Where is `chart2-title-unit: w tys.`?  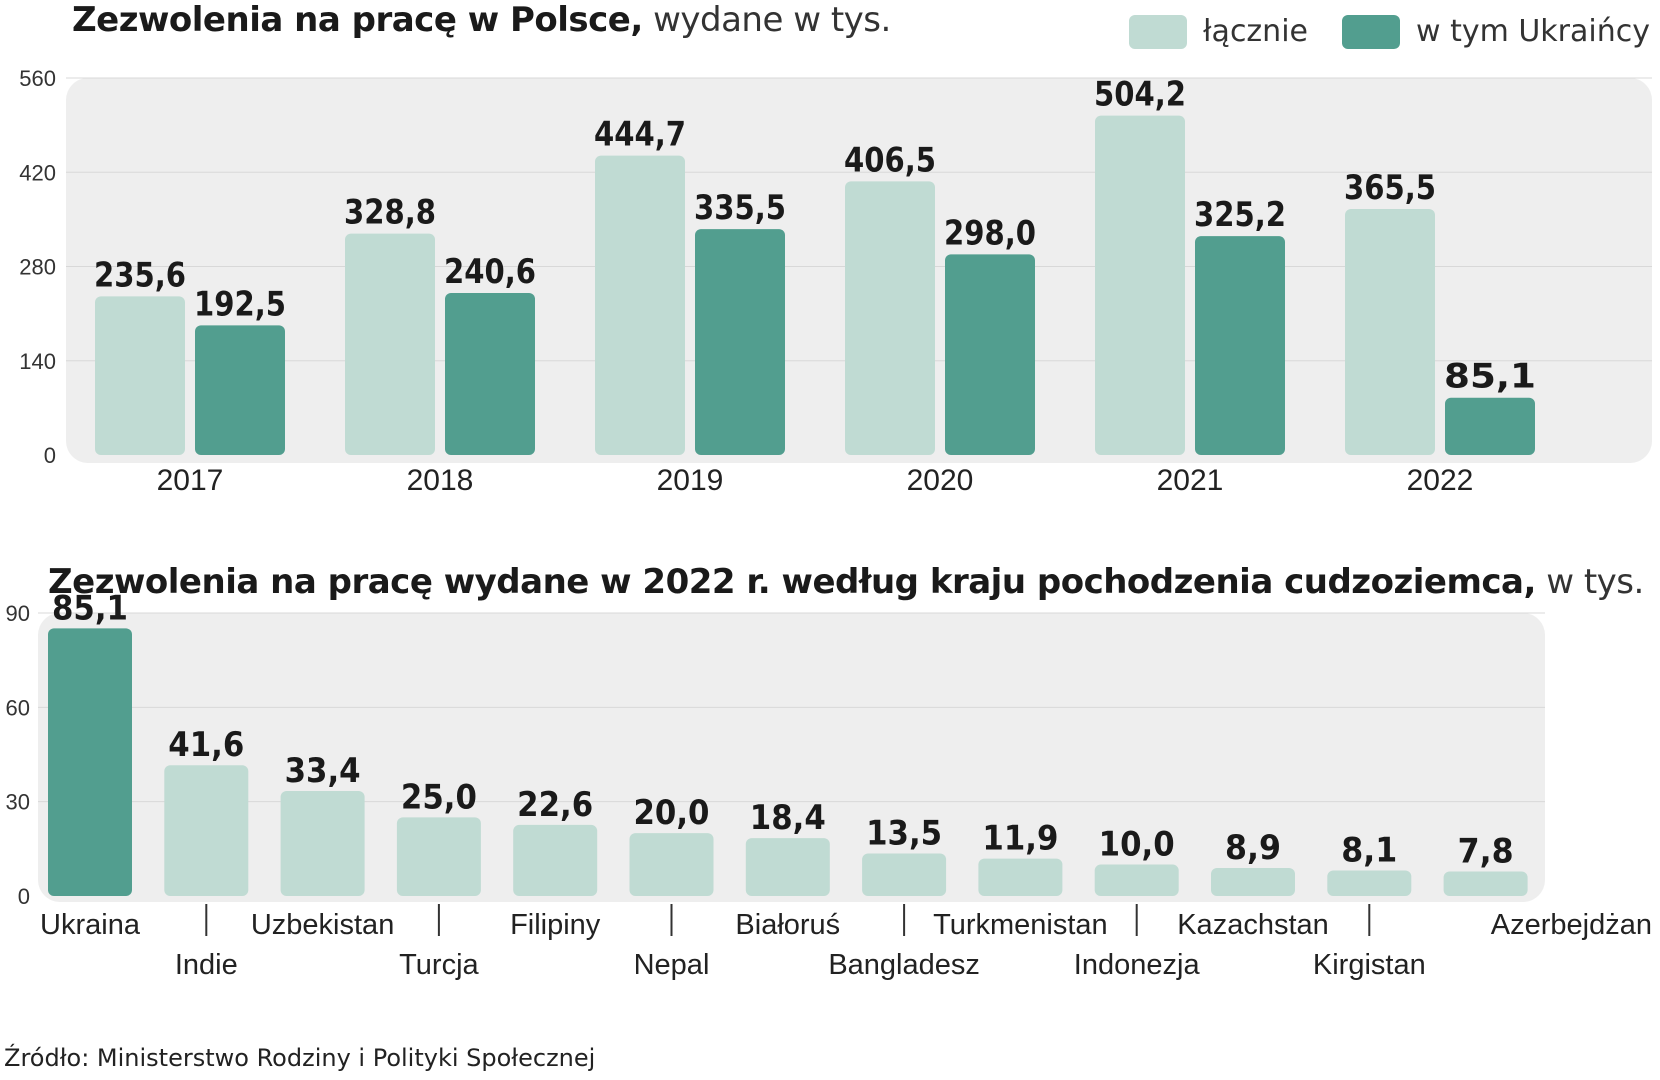
chart2-title-unit: w tys. is located at coordinates (1595, 582).